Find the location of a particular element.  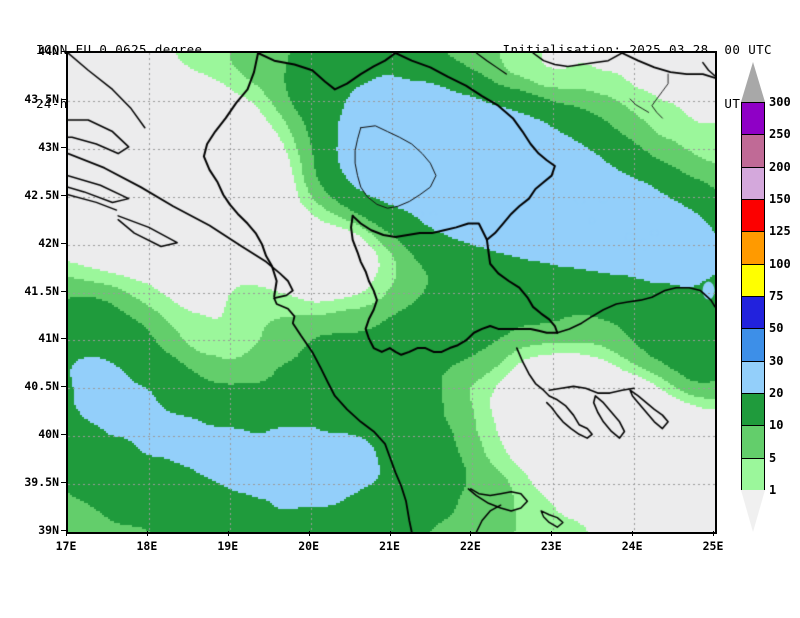

x-axis-tick-label: 17E is located at coordinates (66, 546).